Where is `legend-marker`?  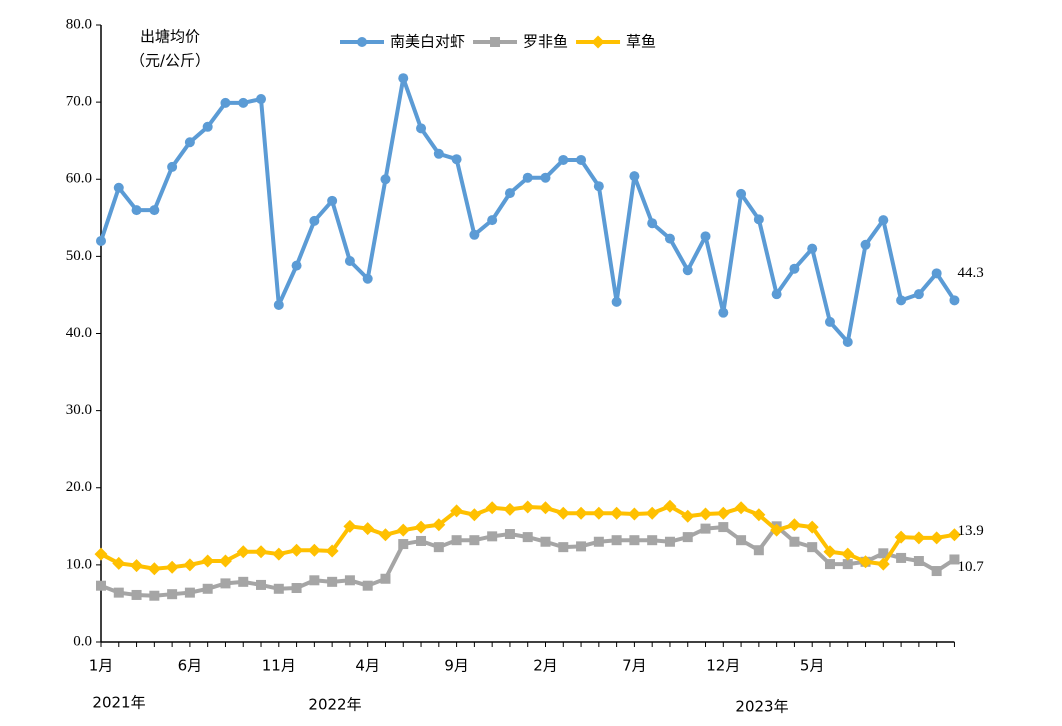 legend-marker is located at coordinates (598, 42).